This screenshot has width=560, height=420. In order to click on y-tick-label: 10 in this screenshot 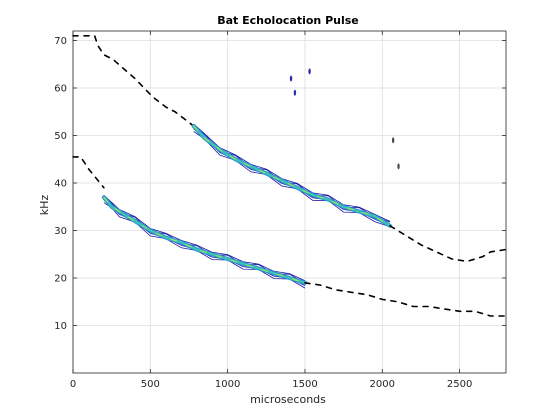, I will do `click(60, 326)`.